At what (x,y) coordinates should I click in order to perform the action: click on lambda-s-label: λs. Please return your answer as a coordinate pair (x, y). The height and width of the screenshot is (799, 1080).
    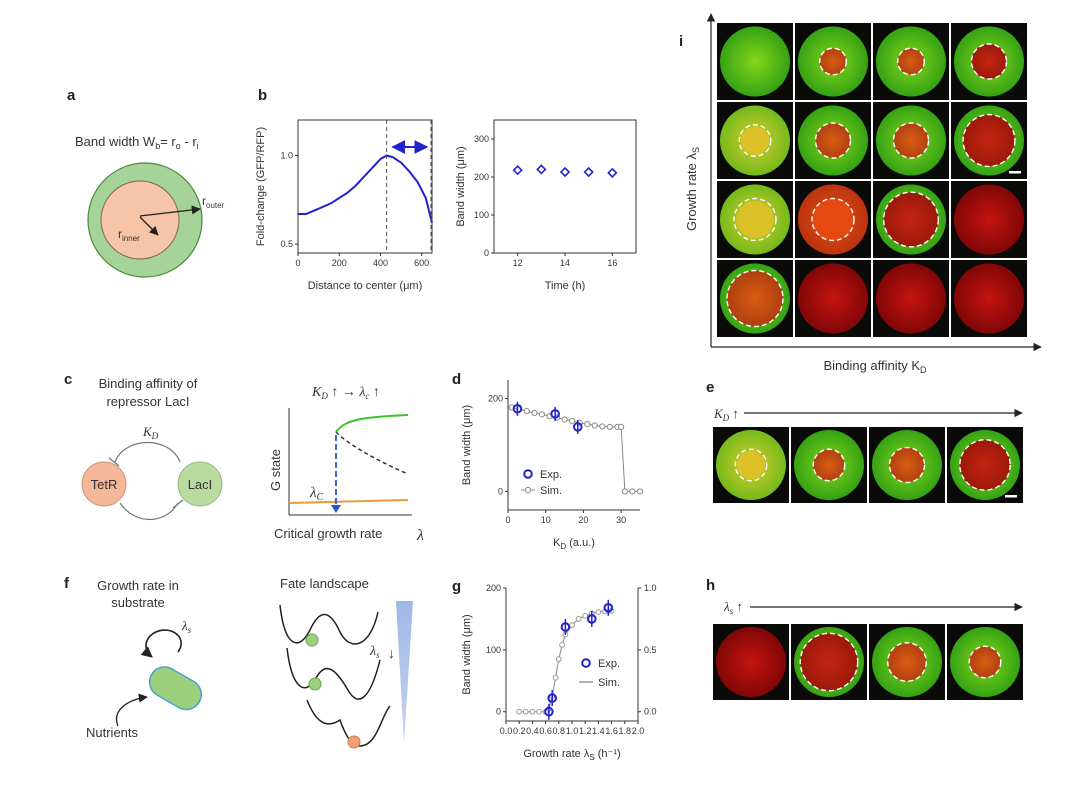
    Looking at the image, I should click on (186, 626).